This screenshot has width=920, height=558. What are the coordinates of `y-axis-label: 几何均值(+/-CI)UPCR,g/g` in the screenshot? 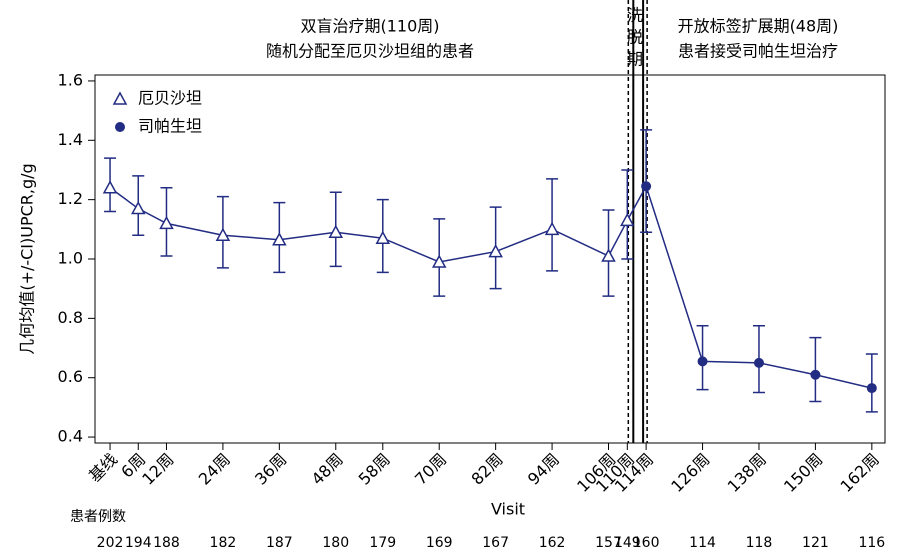 It's located at (27, 258).